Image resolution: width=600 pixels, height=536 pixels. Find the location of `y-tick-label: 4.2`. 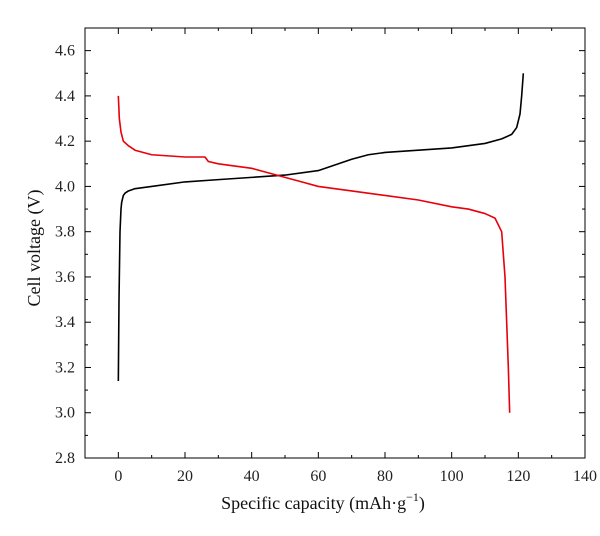

y-tick-label: 4.2 is located at coordinates (65, 141).